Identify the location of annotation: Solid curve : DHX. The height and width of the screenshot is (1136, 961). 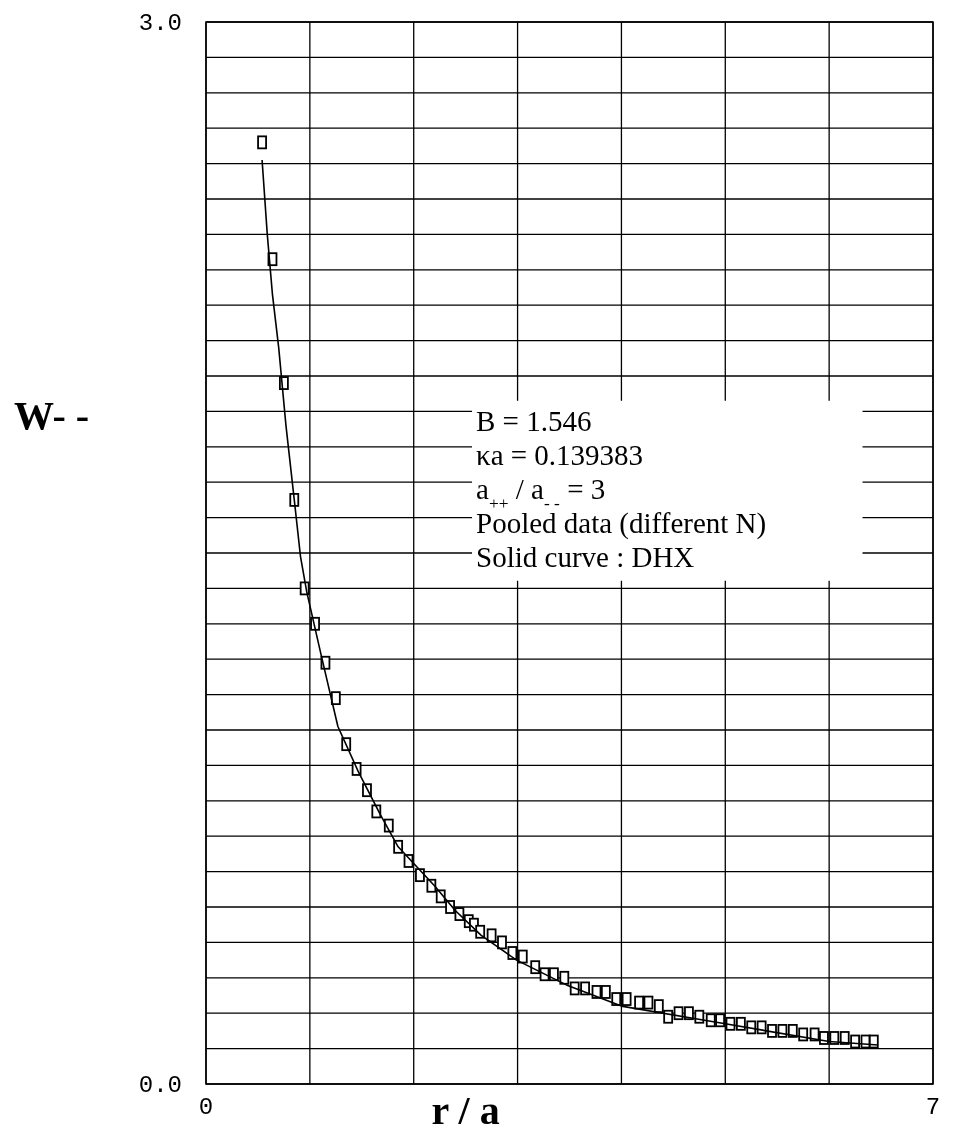
(585, 556).